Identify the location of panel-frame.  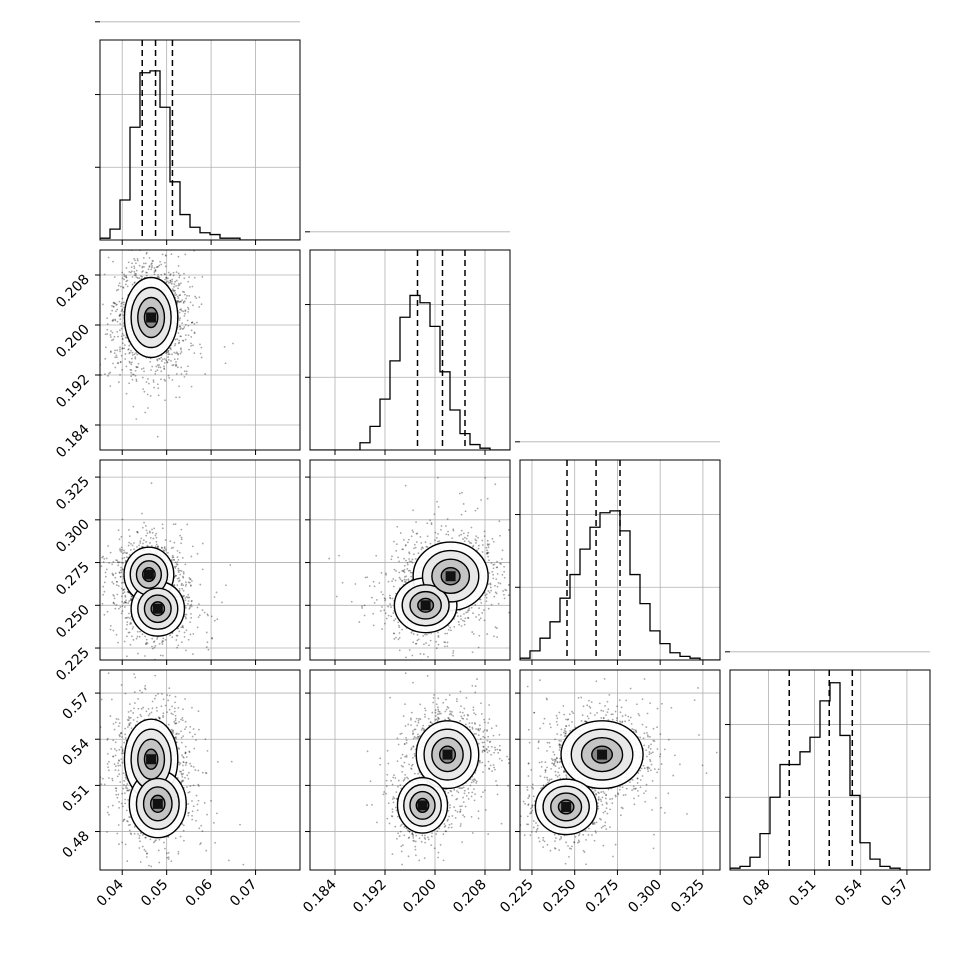
(410, 350).